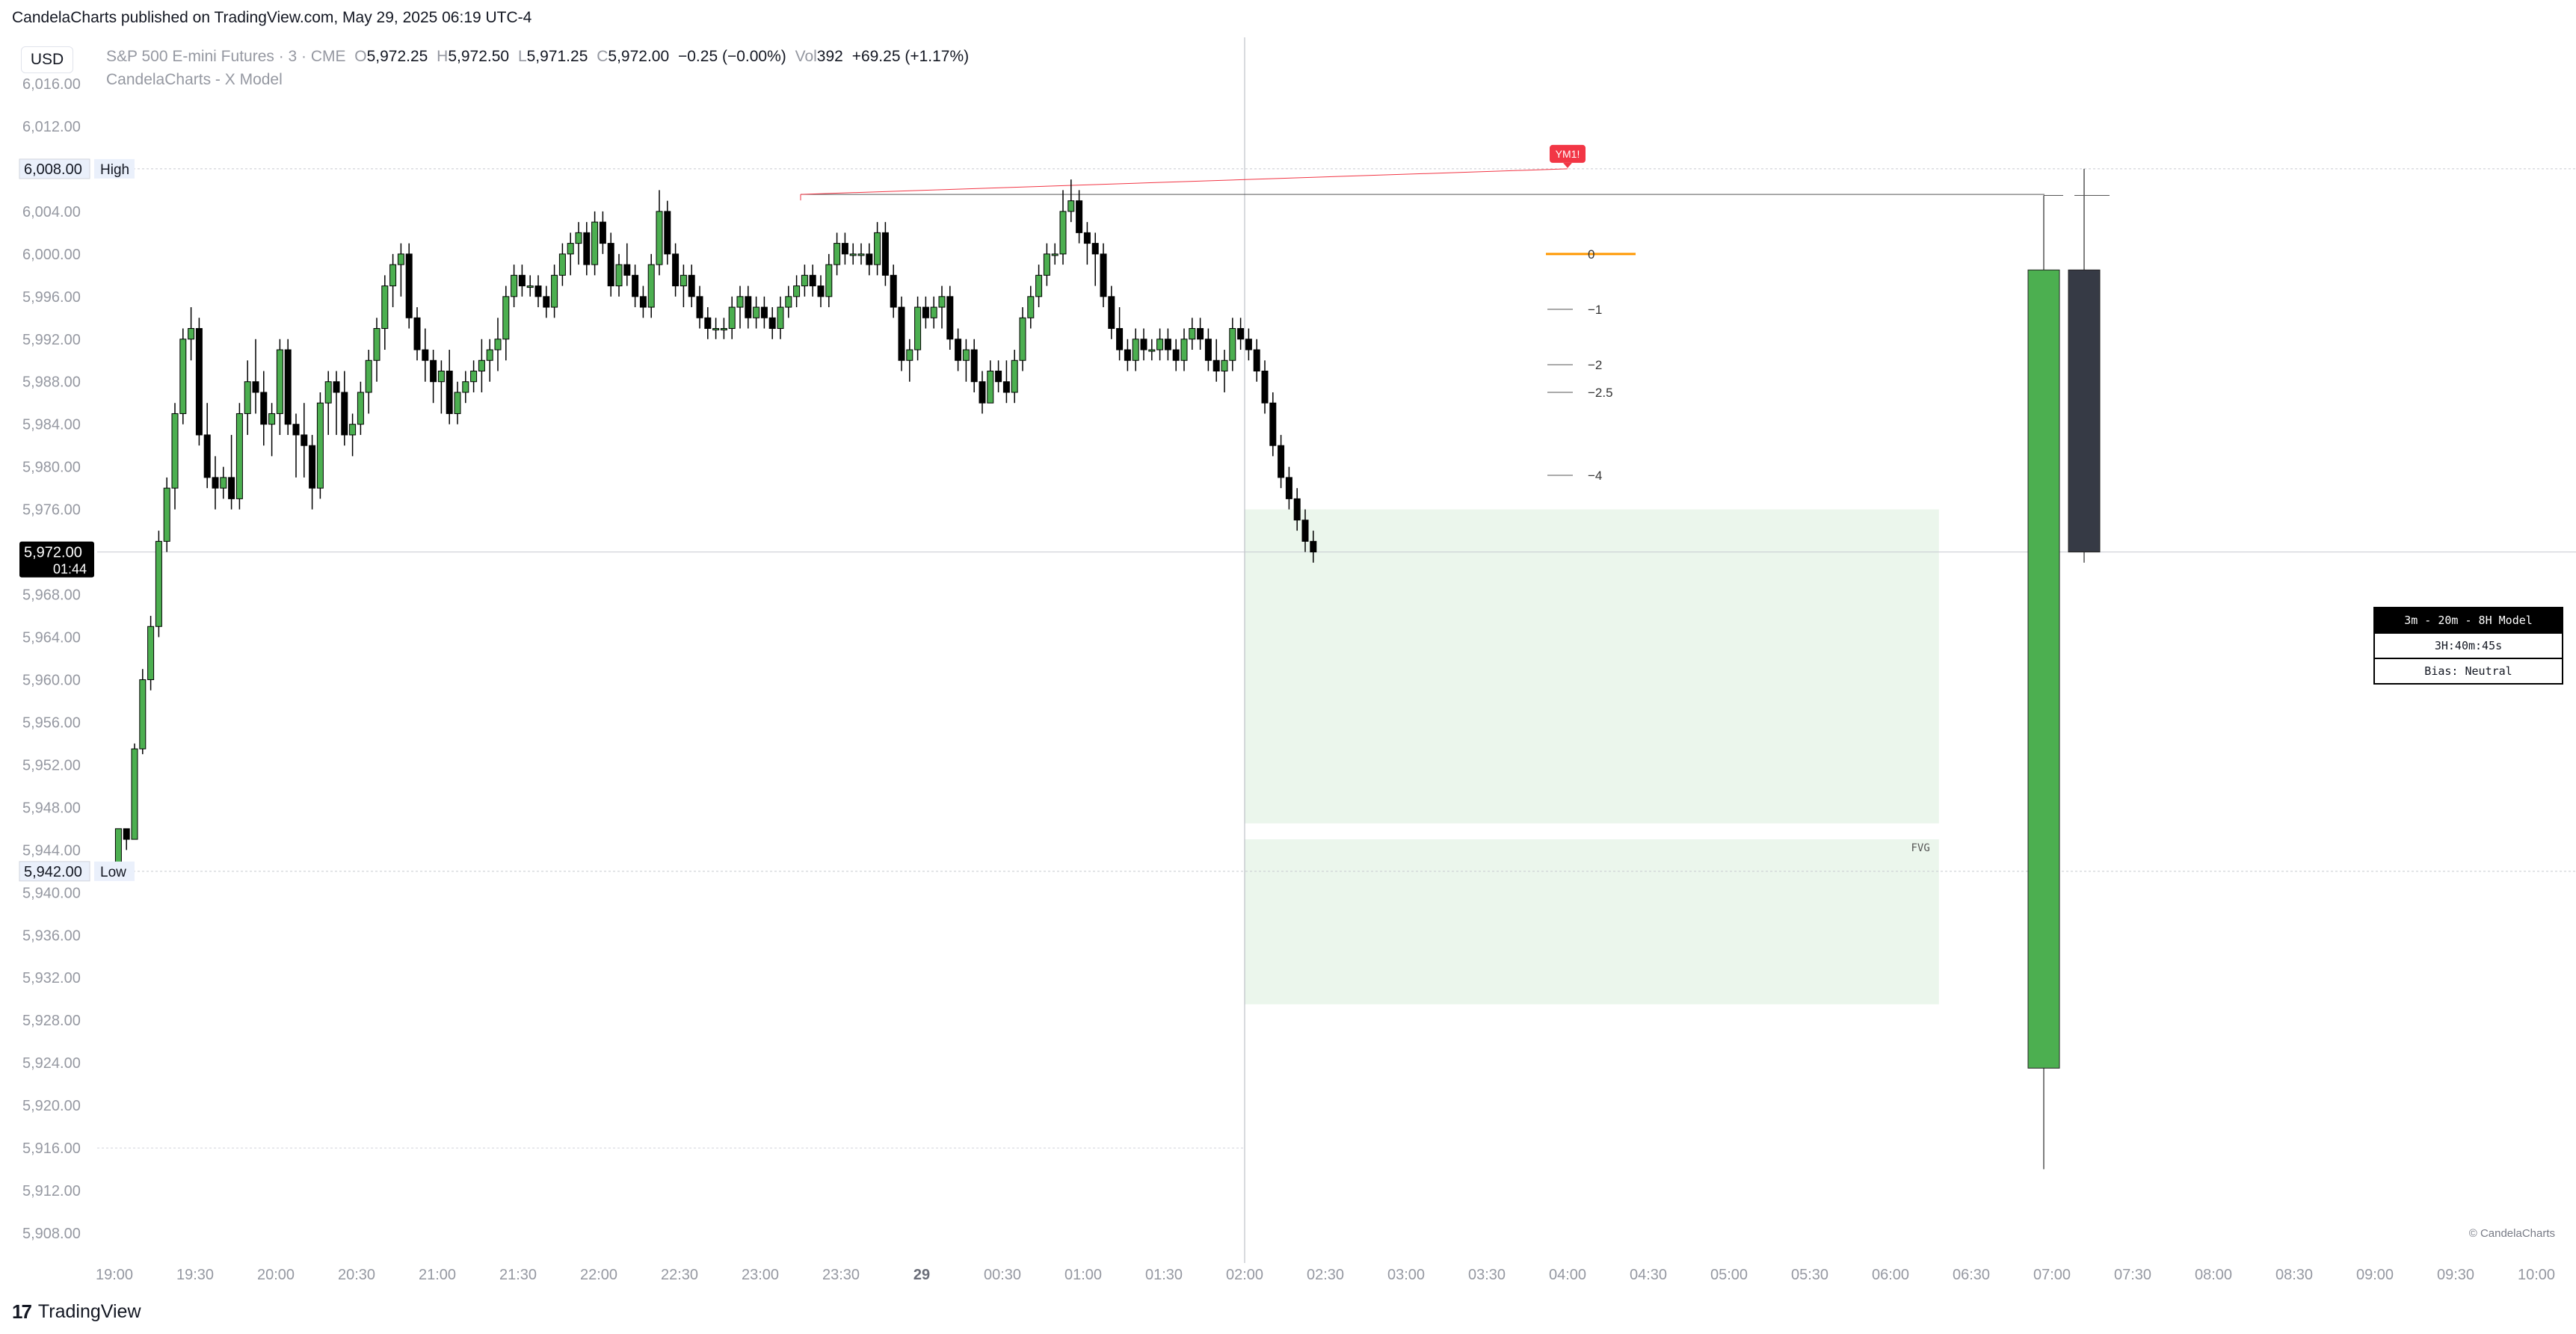 The width and height of the screenshot is (2576, 1334). Describe the element at coordinates (22, 1311) in the screenshot. I see `tradingview-logo-icon: 17` at that location.